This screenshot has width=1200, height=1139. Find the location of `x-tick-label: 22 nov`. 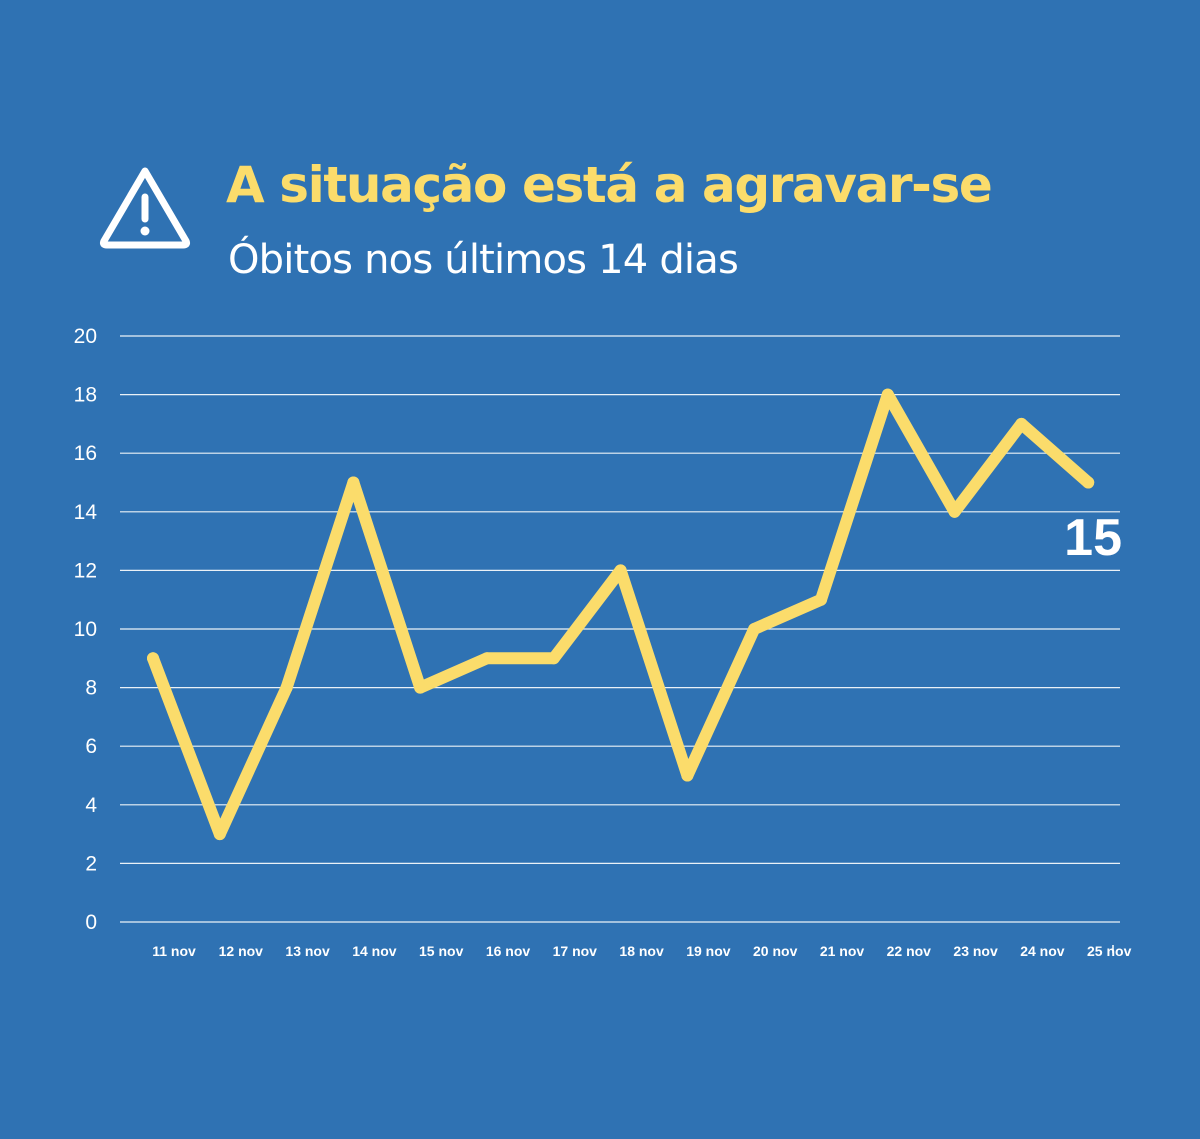

x-tick-label: 22 nov is located at coordinates (909, 951).